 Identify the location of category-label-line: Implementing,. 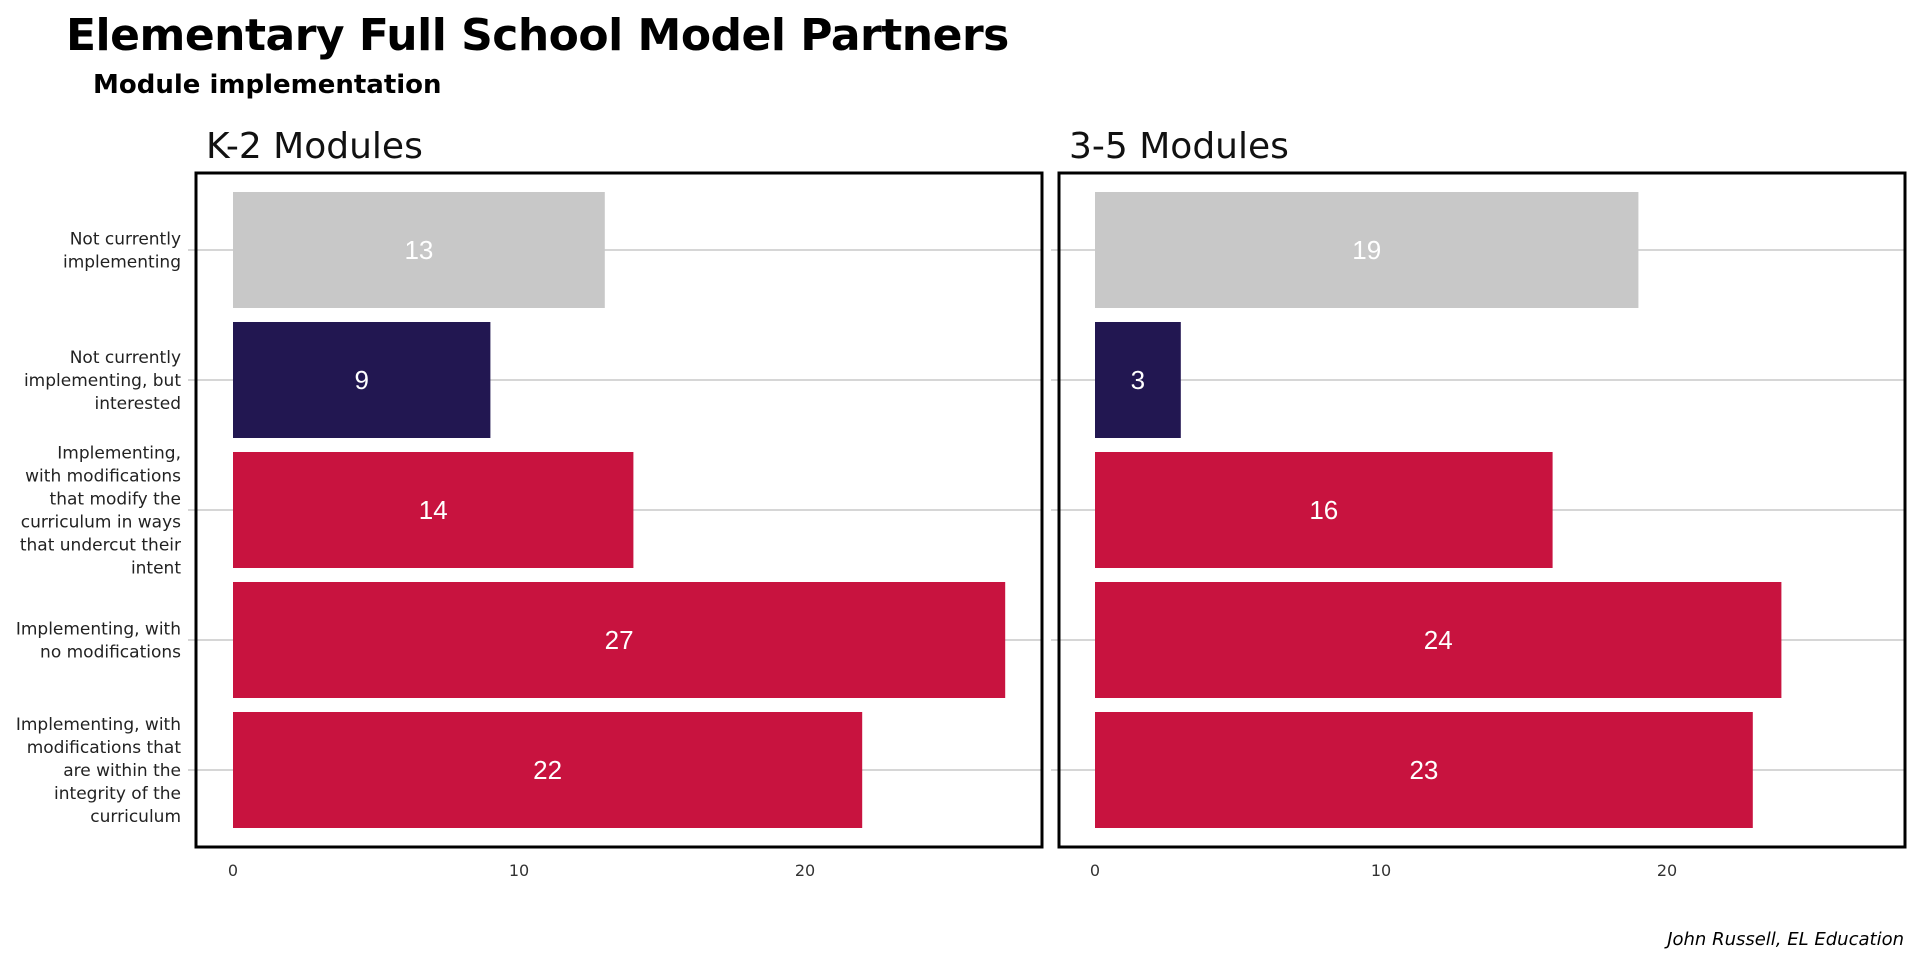
(119, 454).